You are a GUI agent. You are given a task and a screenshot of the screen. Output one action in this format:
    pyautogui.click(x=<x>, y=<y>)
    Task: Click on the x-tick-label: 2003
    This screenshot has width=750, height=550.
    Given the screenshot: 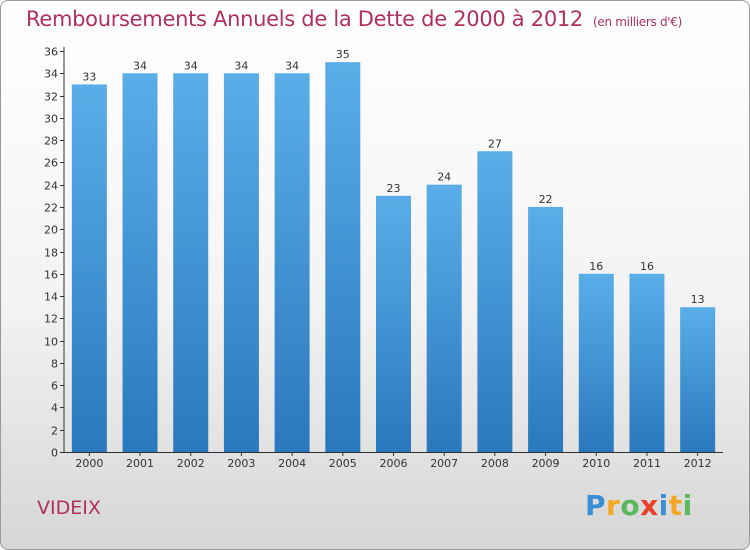 What is the action you would take?
    pyautogui.click(x=241, y=463)
    